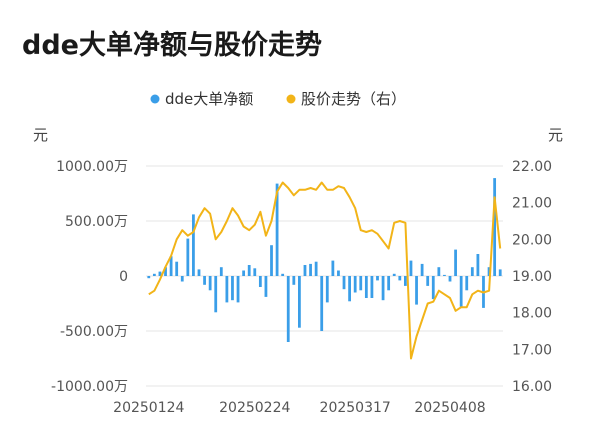  Describe the element at coordinates (299, 408) in the screenshot. I see `x-axis-ticks: 20250124 20250224 20250317 20250408` at that location.